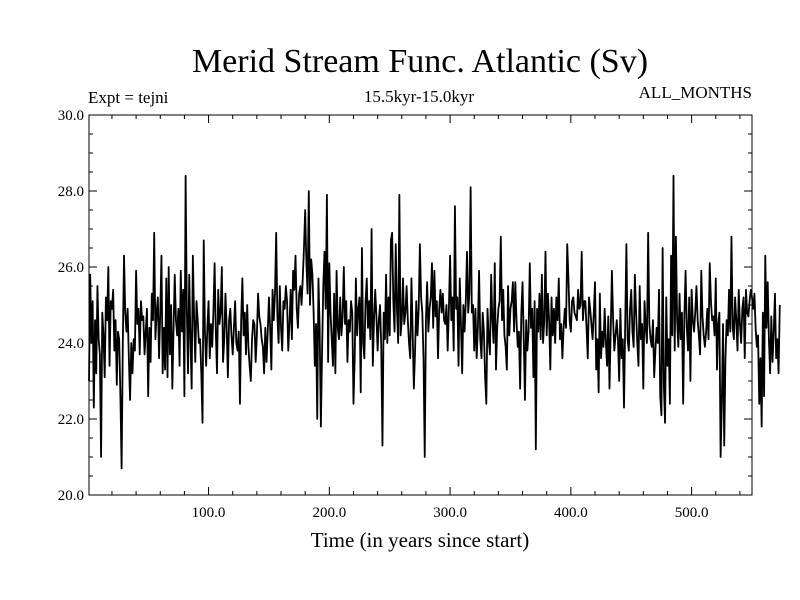 Image resolution: width=800 pixels, height=600 pixels. What do you see at coordinates (128, 97) in the screenshot?
I see `experiment-label: Expt = tejni` at bounding box center [128, 97].